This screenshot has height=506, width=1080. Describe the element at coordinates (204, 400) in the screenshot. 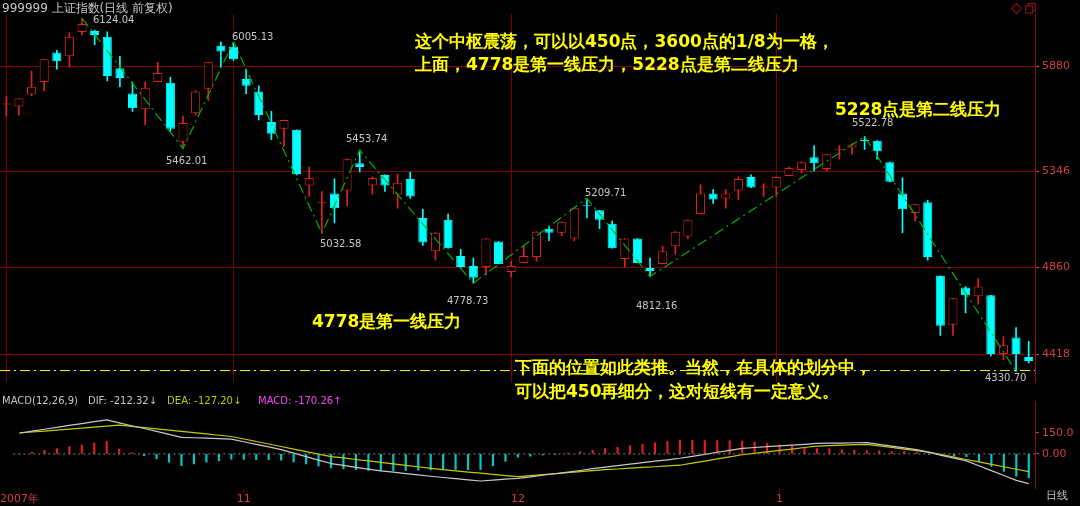

I see `text: DEA: -127.20↓` at that location.